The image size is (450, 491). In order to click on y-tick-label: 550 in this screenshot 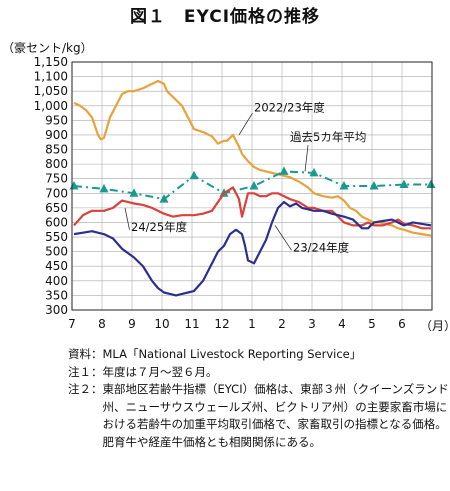, I will do `click(56, 237)`.